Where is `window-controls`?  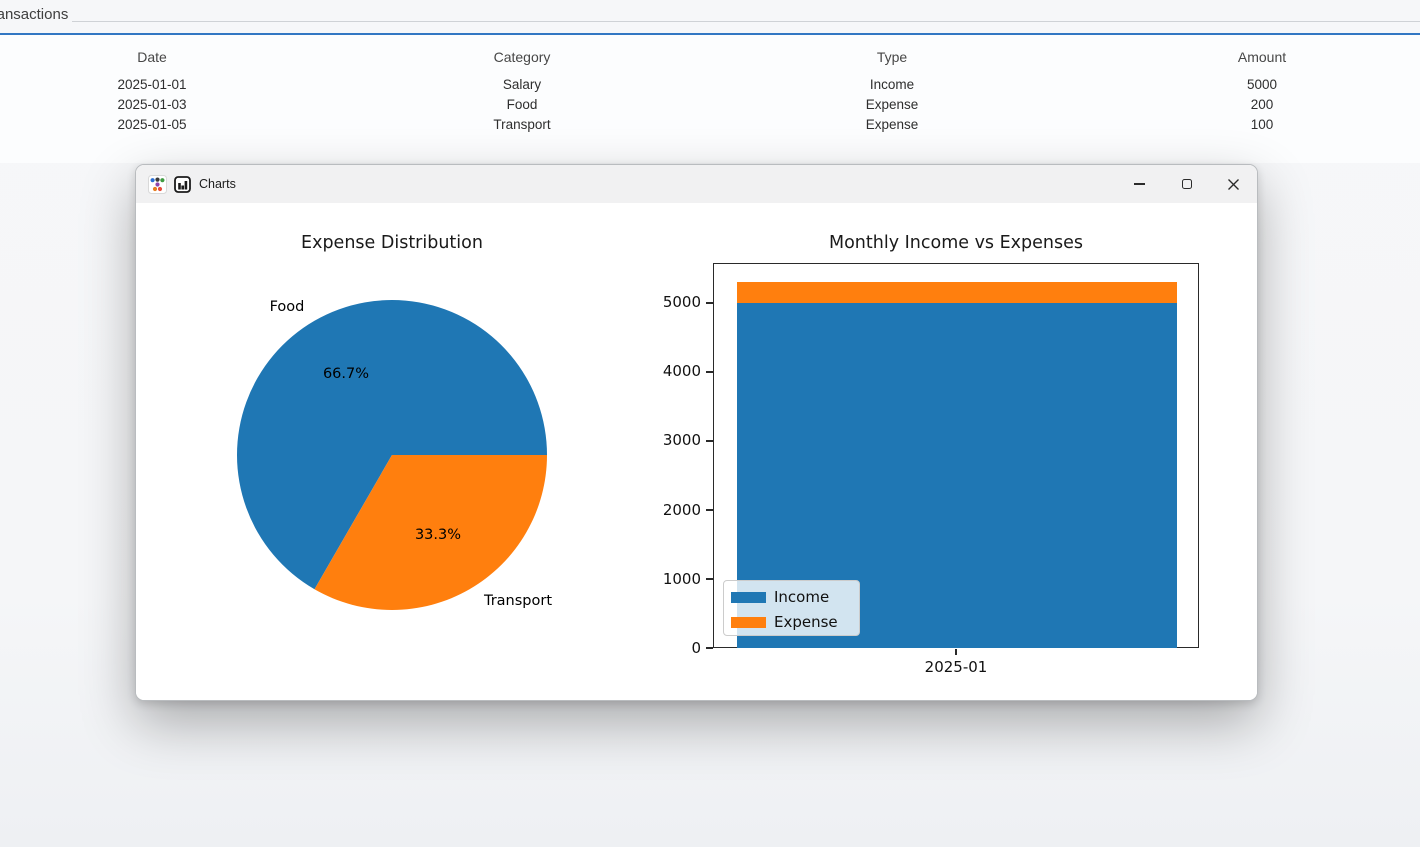
window-controls is located at coordinates (1186, 184).